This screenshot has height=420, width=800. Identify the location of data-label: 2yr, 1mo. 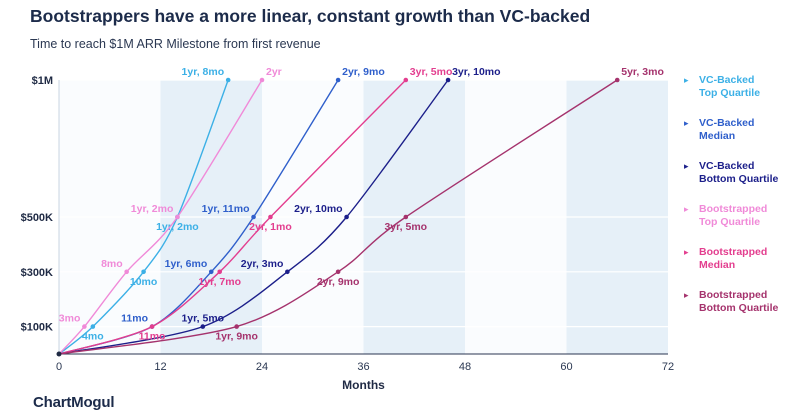
(270, 227).